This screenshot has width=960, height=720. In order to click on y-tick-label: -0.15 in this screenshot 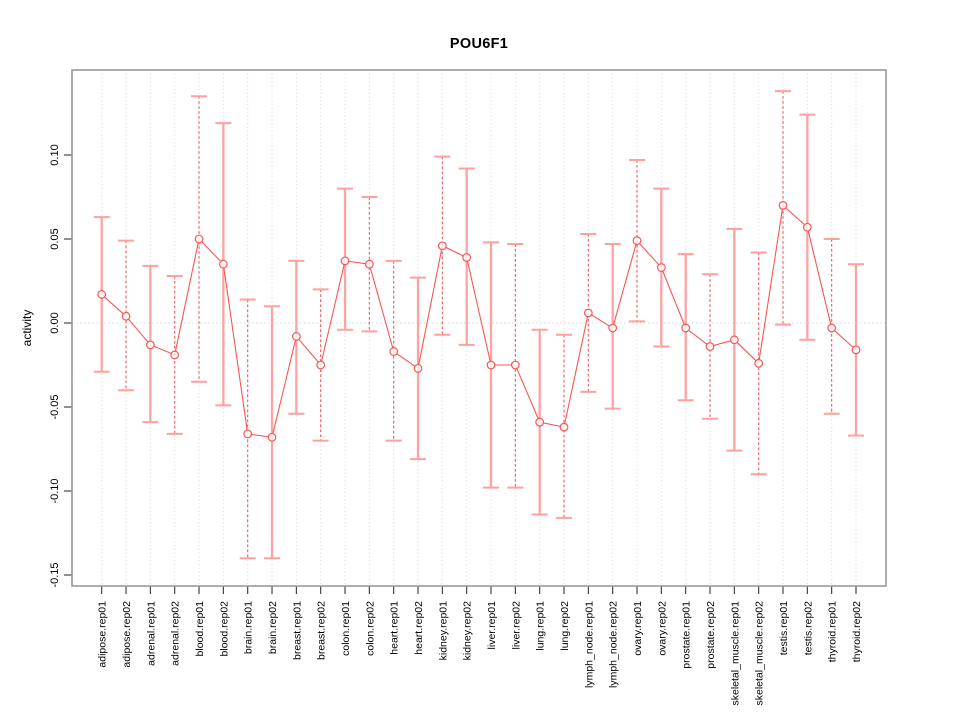, I will do `click(55, 574)`.